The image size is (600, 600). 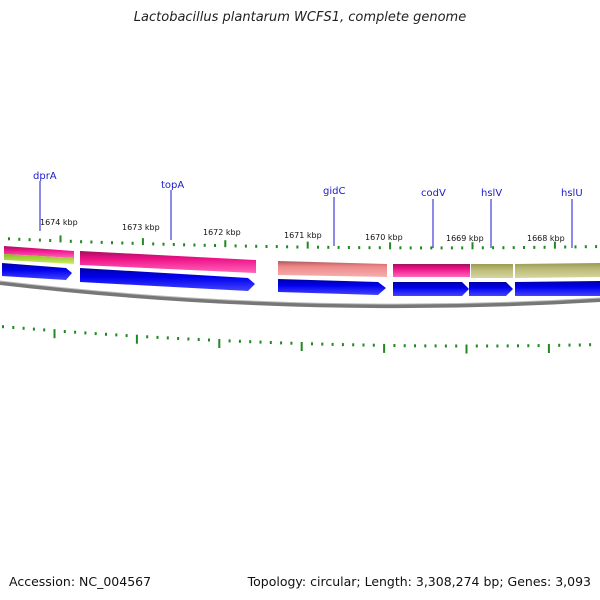 I want to click on gene-leader-lines, so click(x=306, y=214).